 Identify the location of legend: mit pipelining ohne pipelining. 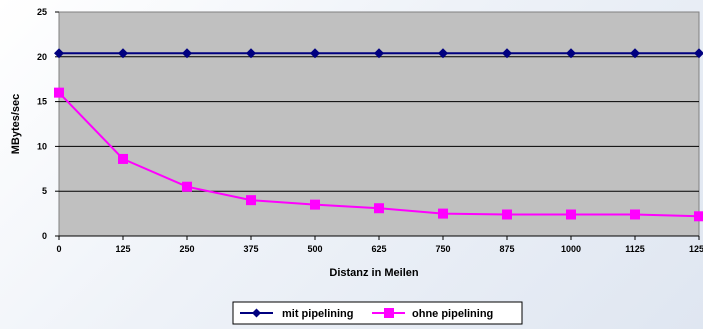
(377, 313).